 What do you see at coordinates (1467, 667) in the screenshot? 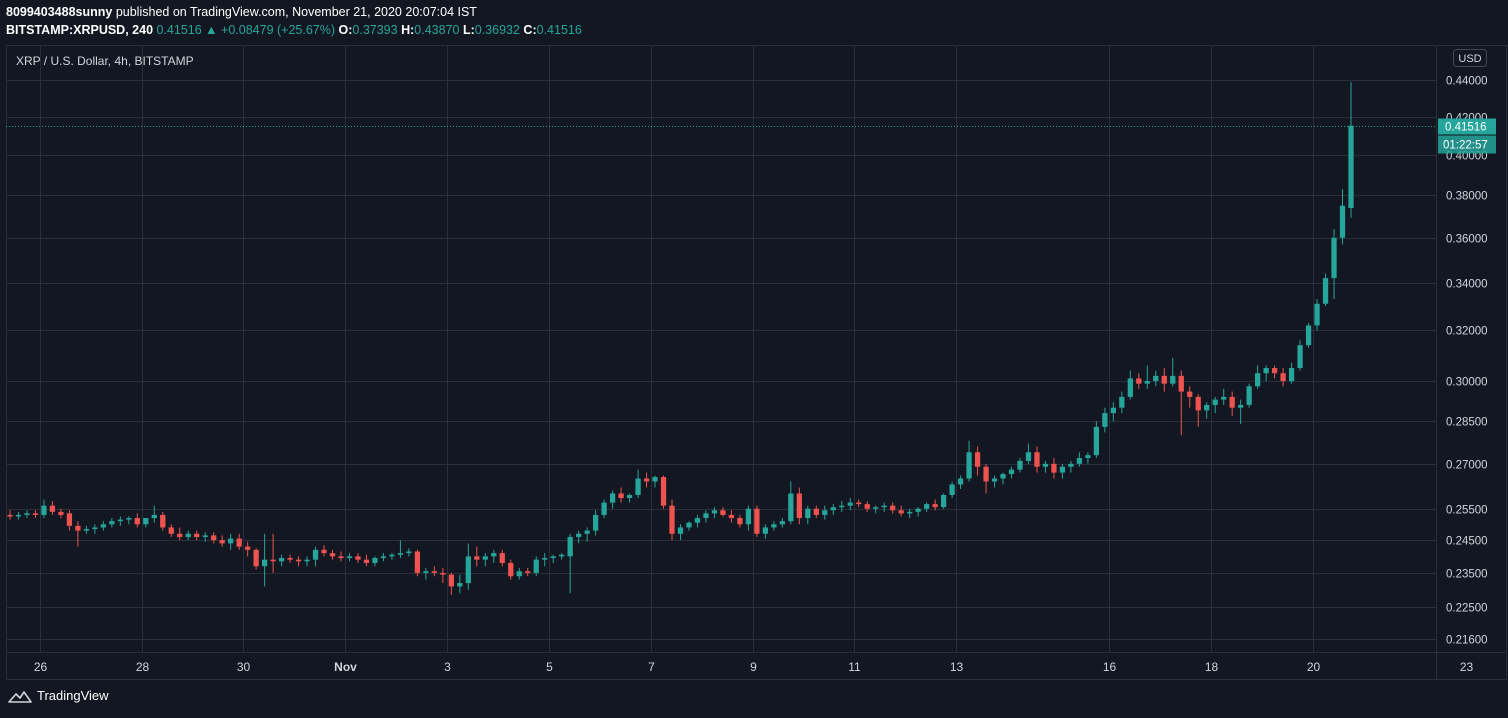
I see `time-tick-label: 23` at bounding box center [1467, 667].